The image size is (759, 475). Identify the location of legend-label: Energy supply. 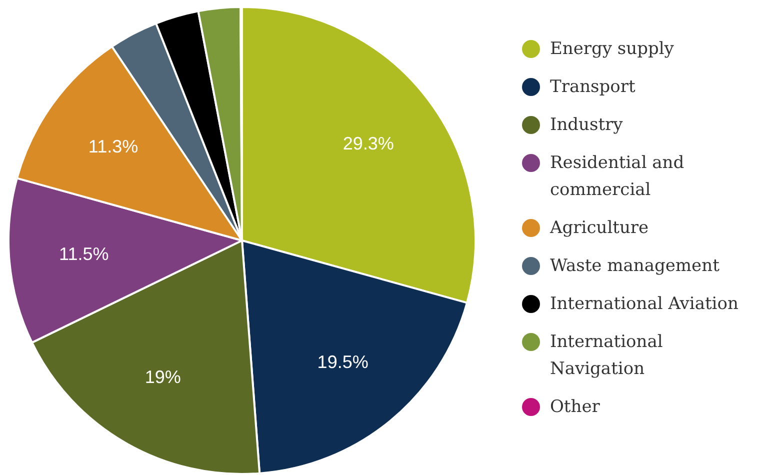
(612, 49).